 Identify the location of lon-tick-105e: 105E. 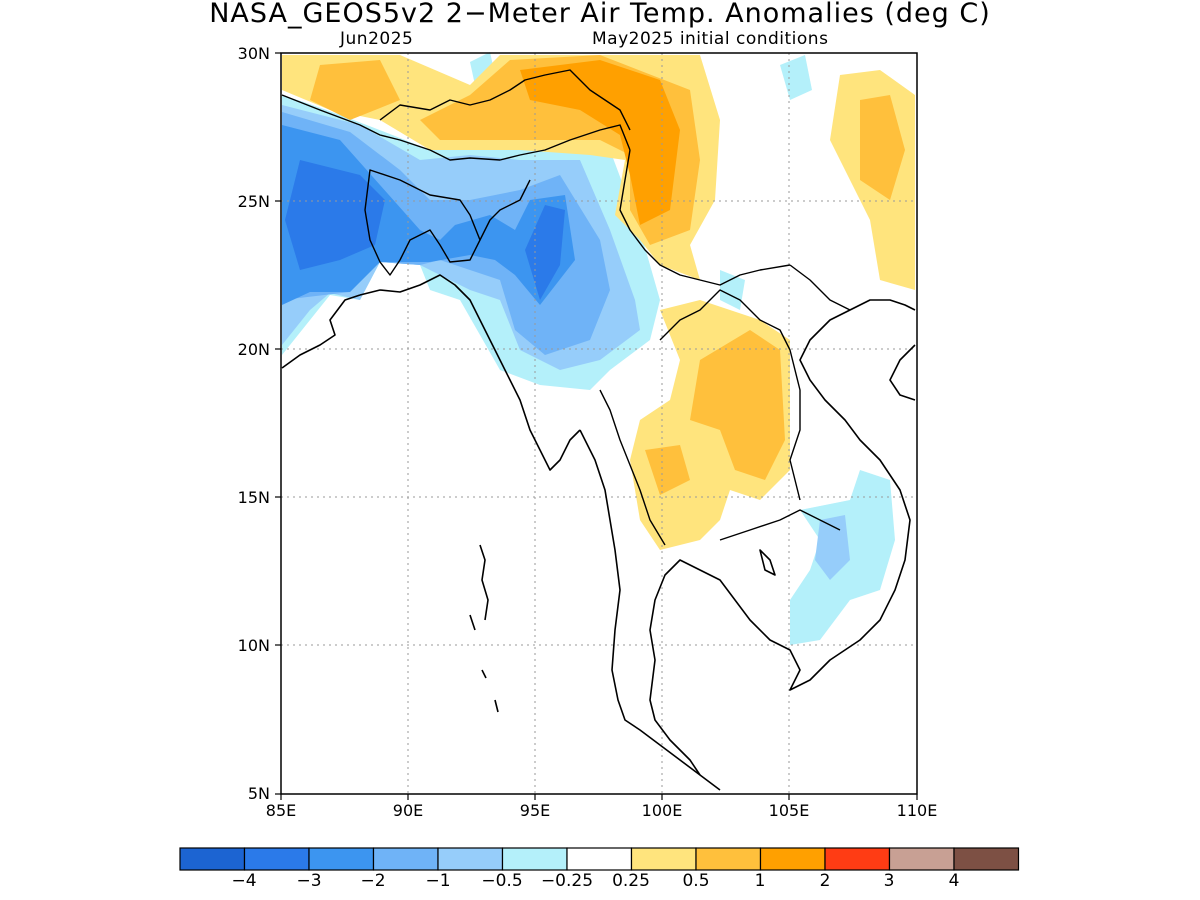
(789, 810).